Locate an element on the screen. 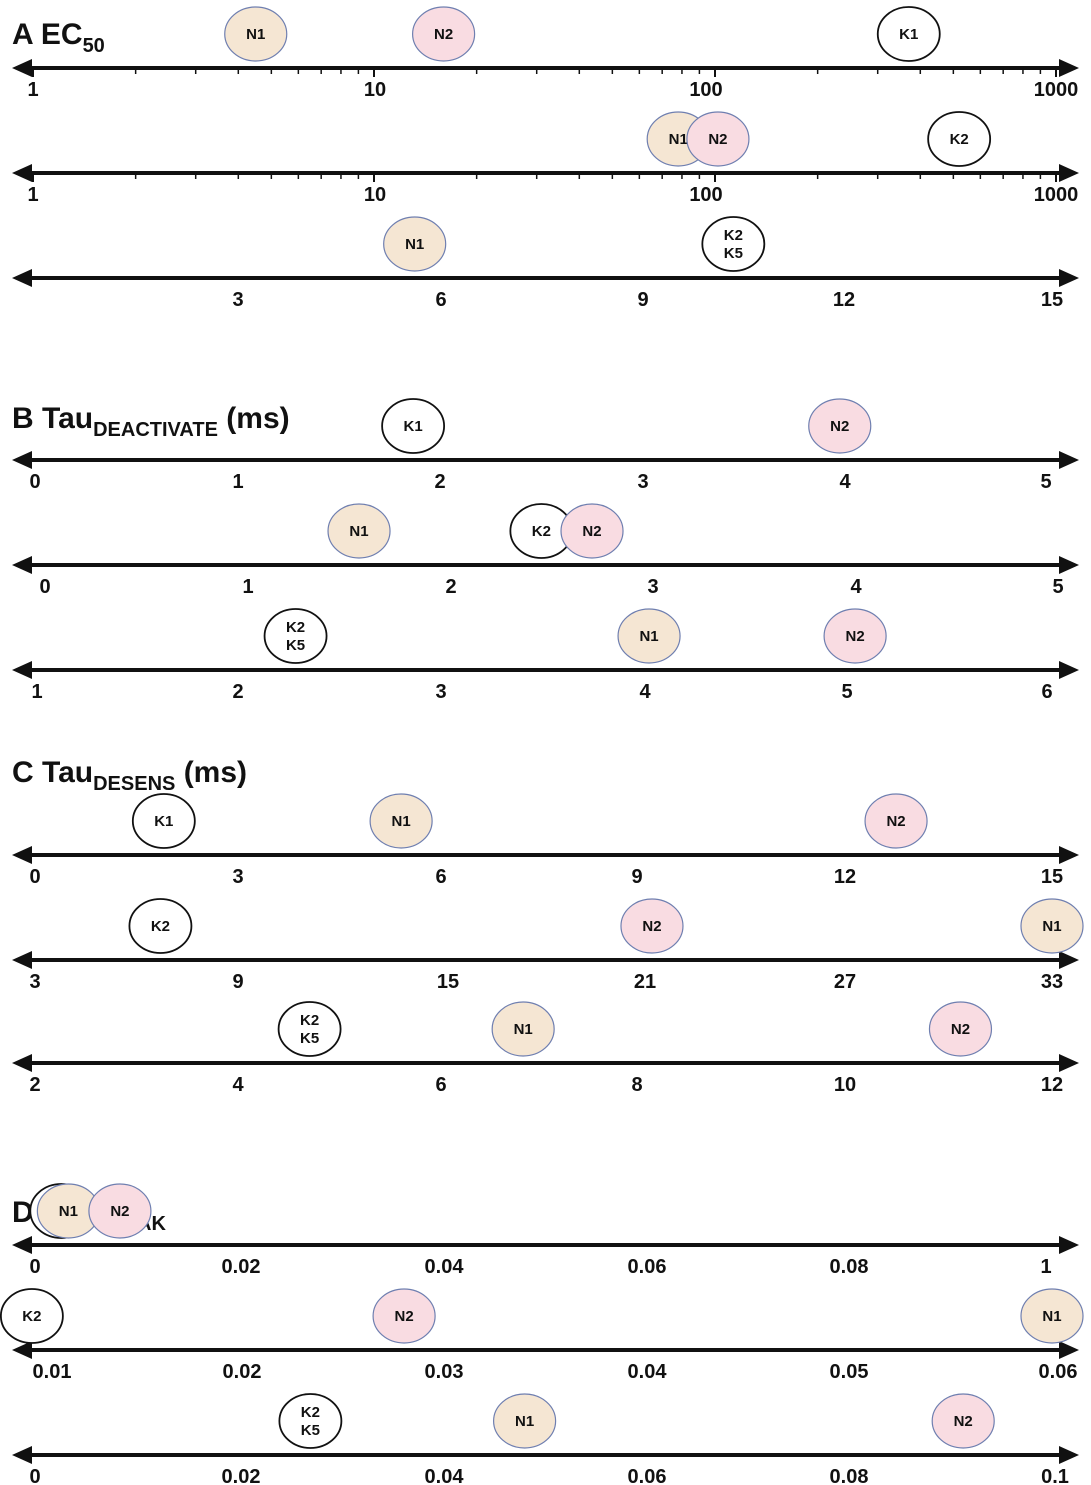  marker-label: K1 is located at coordinates (163, 821).